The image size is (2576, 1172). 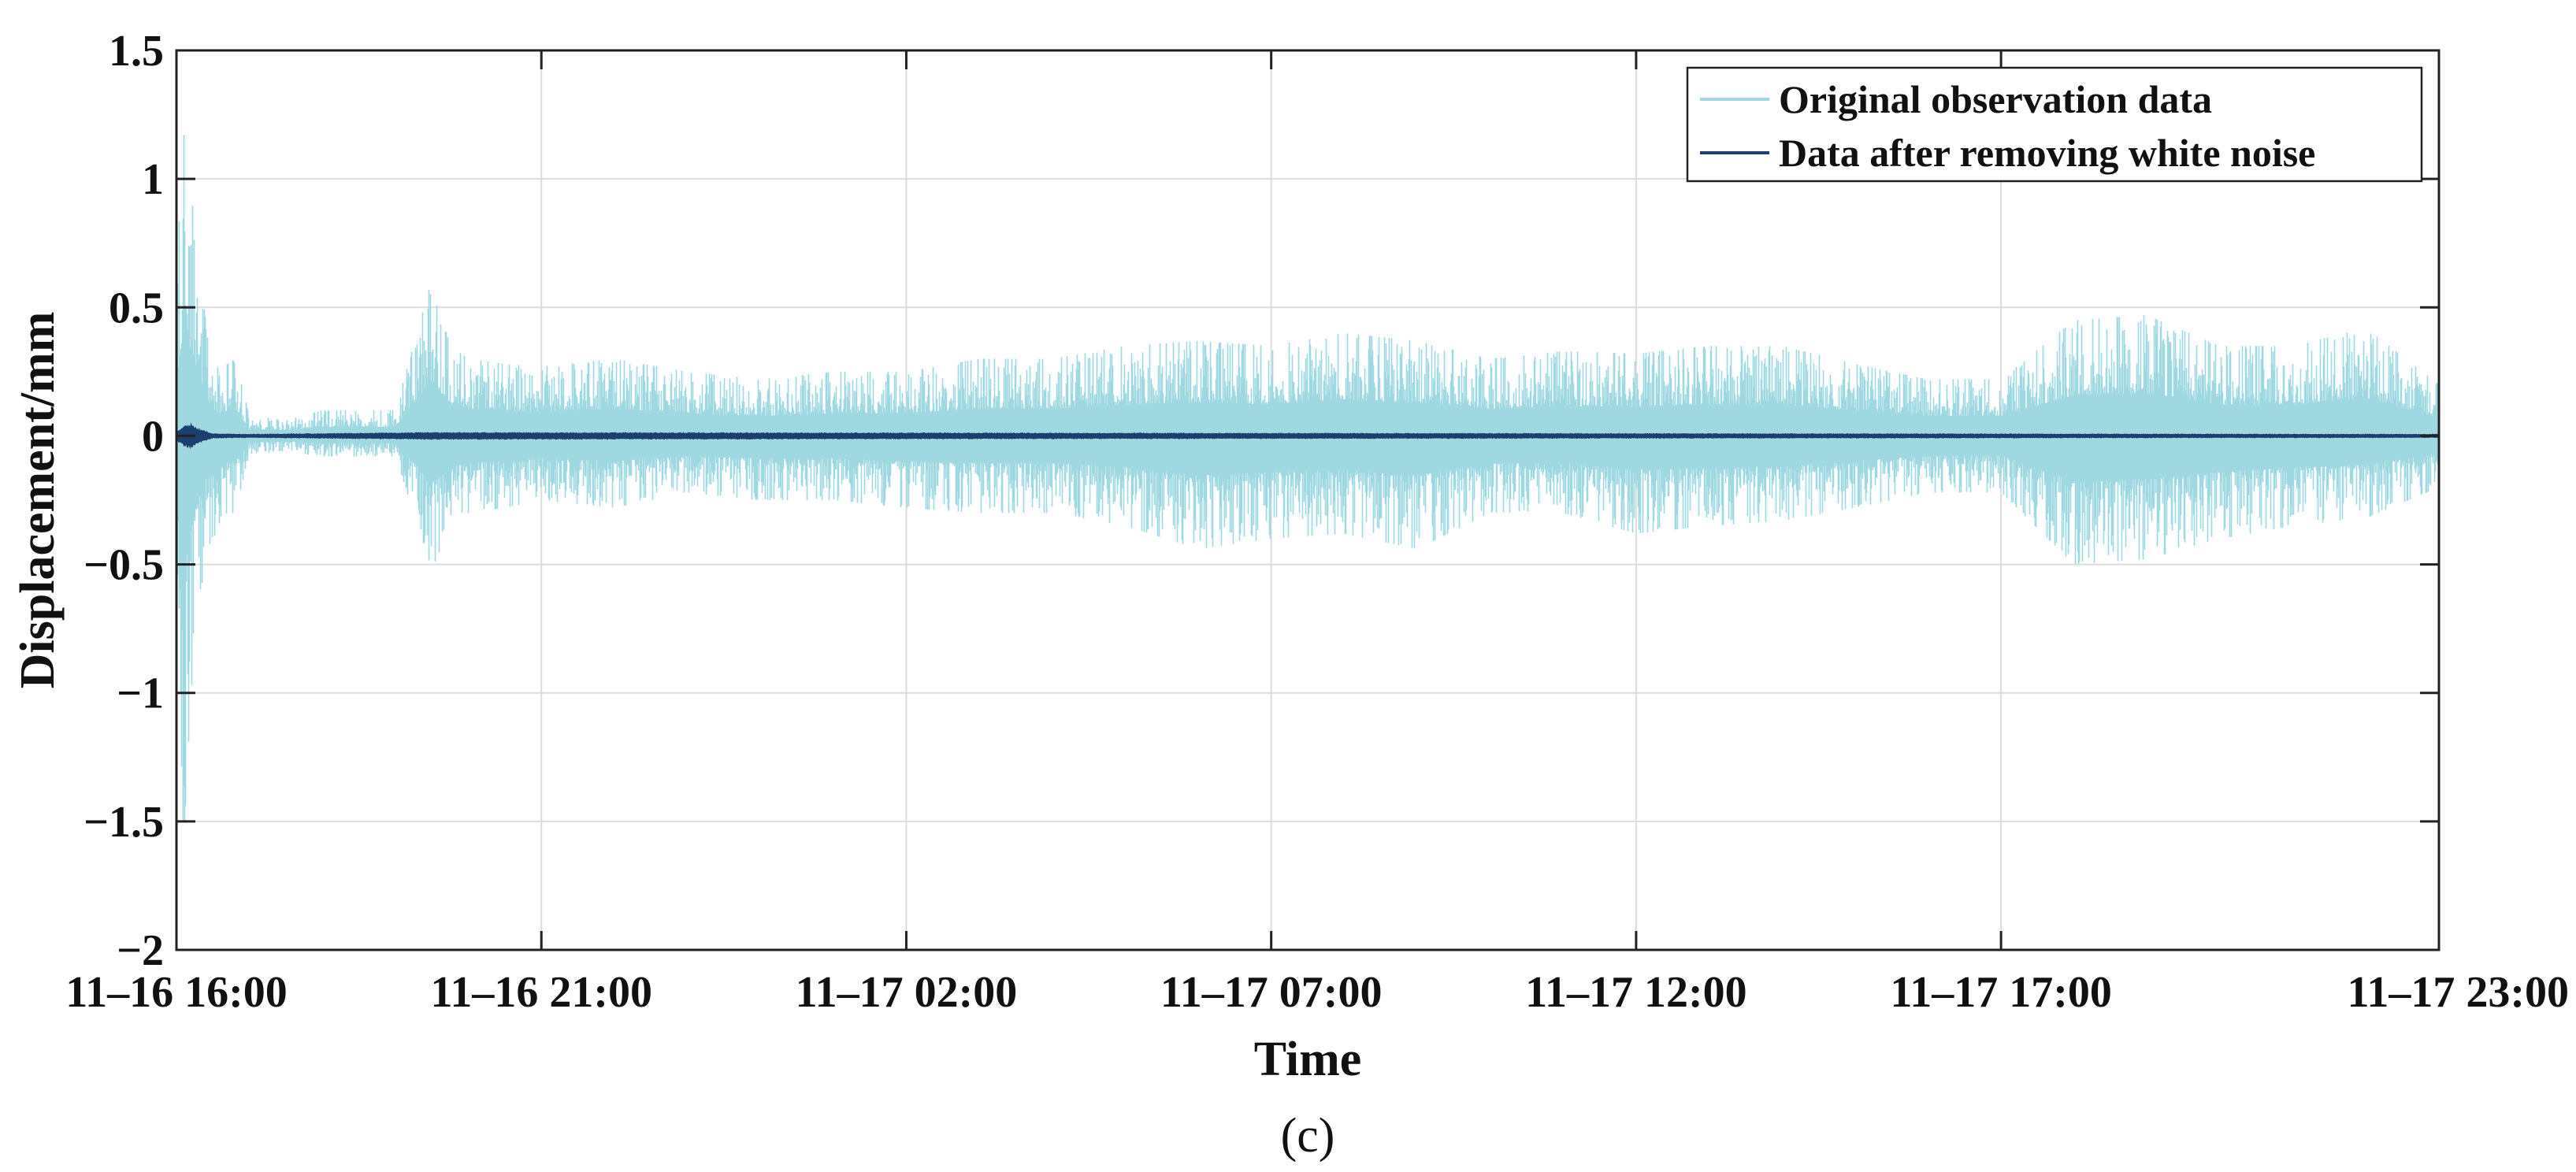 I want to click on legend-label-original: Original observation data, so click(x=1995, y=99).